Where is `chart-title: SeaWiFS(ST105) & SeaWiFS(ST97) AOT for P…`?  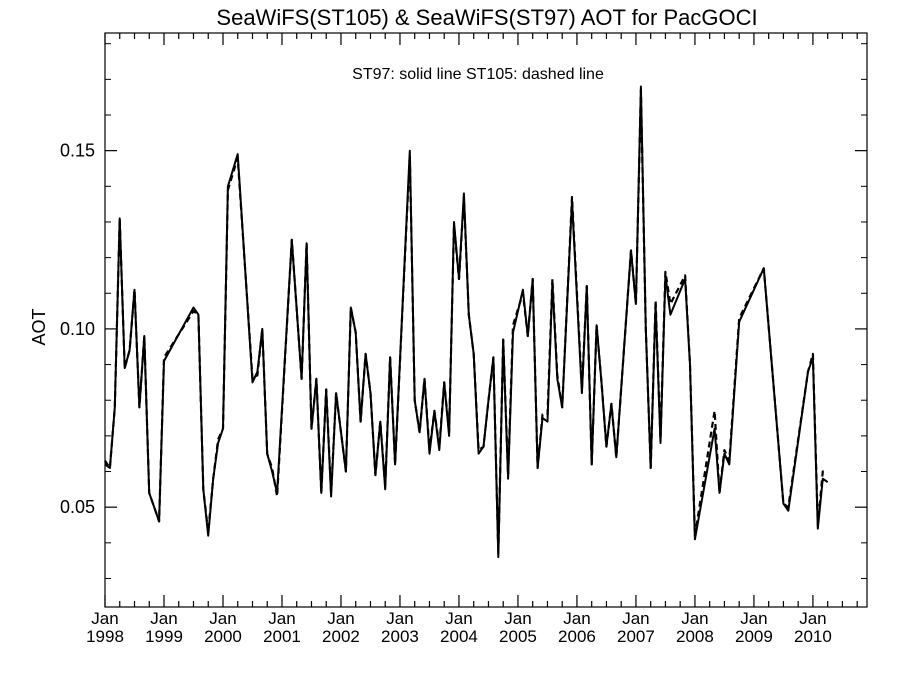
chart-title: SeaWiFS(ST105) & SeaWiFS(ST97) AOT for P… is located at coordinates (486, 17).